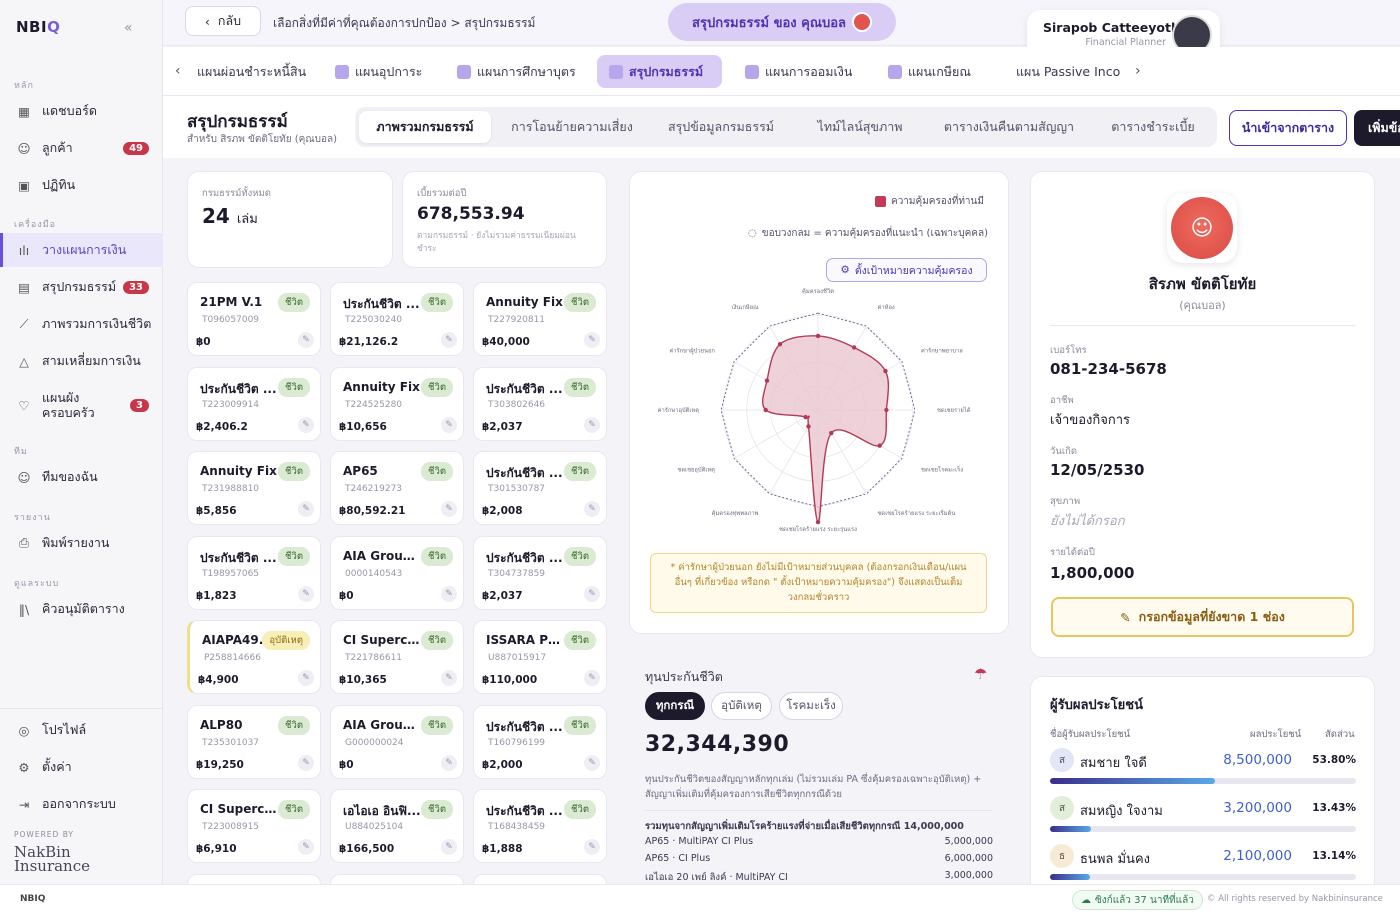 The image size is (1400, 914). Describe the element at coordinates (929, 71) in the screenshot. I see `tab-retirement-plan: แผนเกษียณ` at that location.